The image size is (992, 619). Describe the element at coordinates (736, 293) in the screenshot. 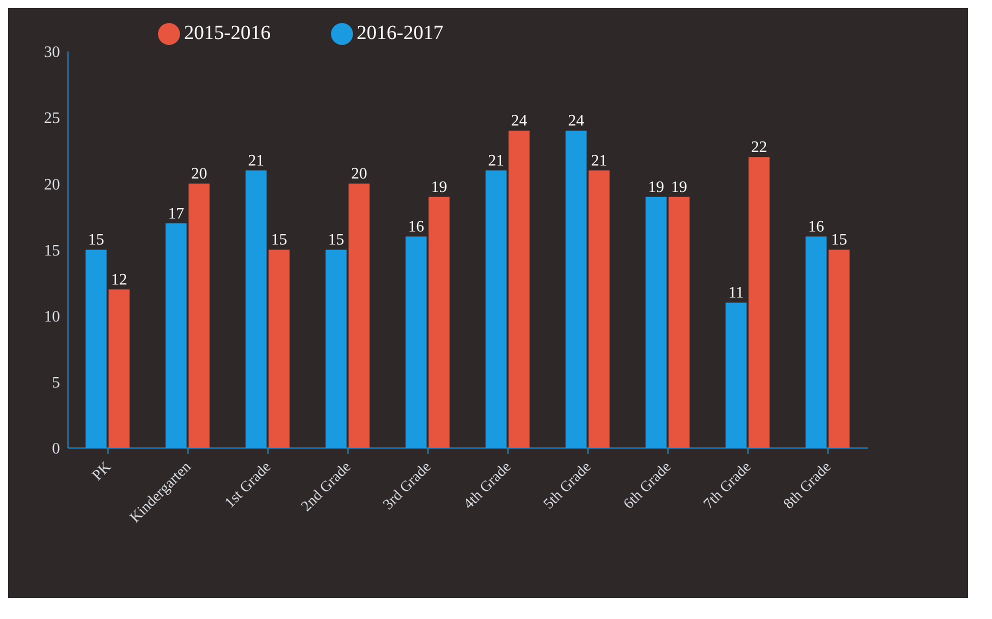

I see `data-label: 11` at that location.